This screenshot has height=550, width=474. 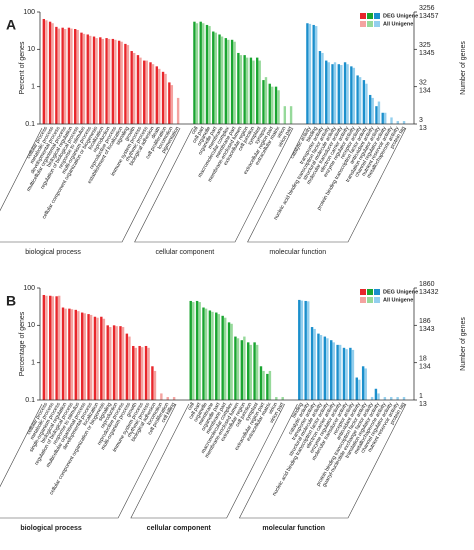 What do you see at coordinates (51, 528) in the screenshot?
I see `group-label: biological process` at bounding box center [51, 528].